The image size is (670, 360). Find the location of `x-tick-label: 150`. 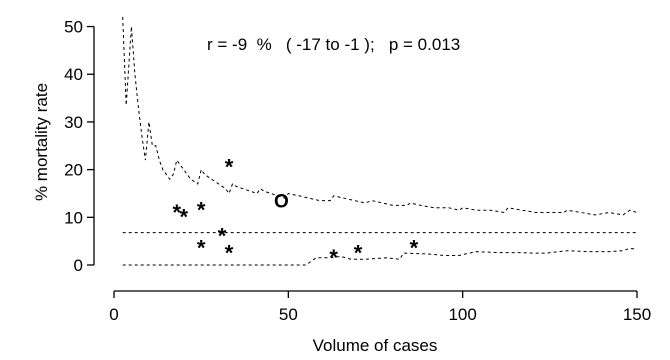

x-tick-label: 150 is located at coordinates (637, 314).